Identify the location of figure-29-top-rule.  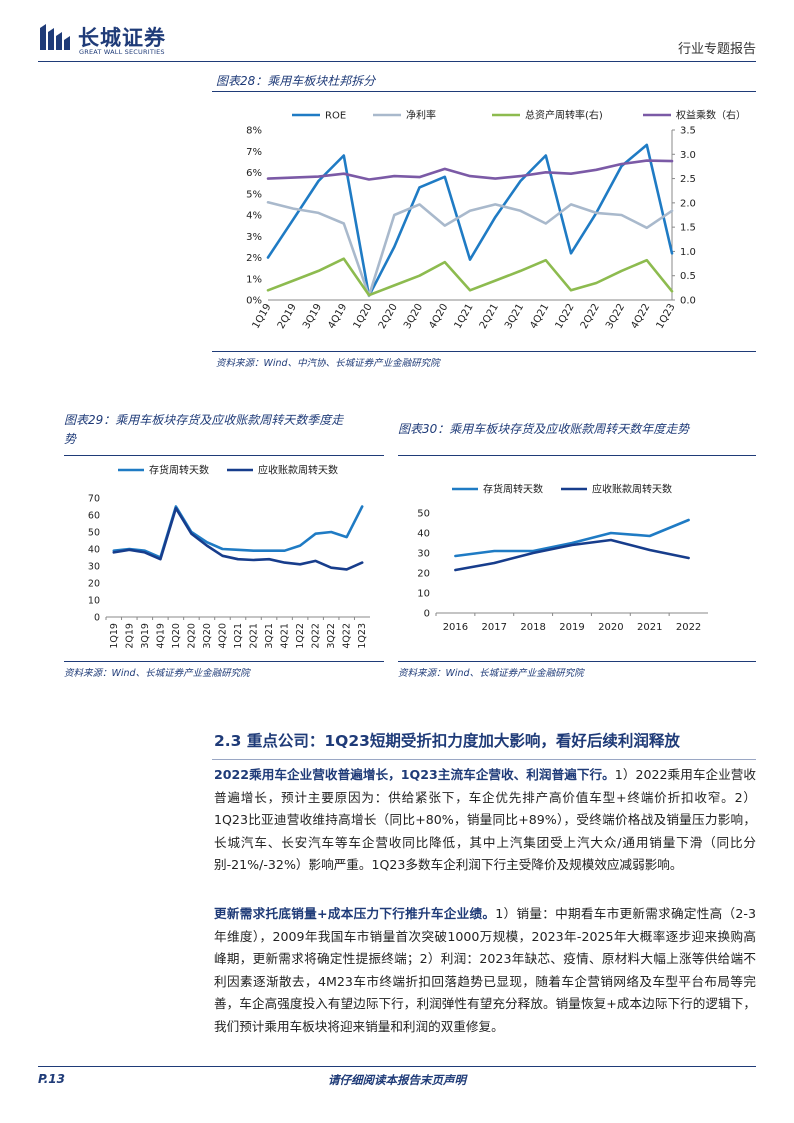
(224, 455).